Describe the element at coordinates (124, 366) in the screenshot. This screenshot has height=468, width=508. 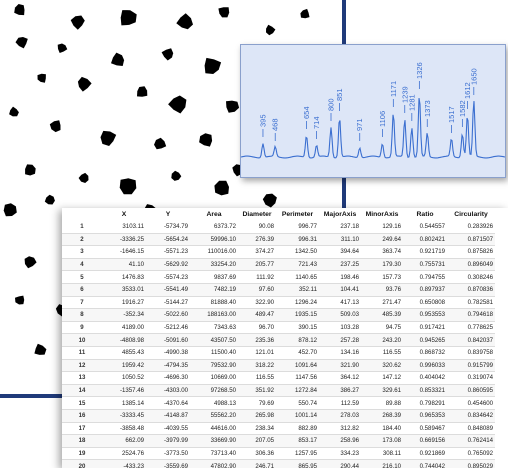
I see `table-cell: 1959.42` at that location.